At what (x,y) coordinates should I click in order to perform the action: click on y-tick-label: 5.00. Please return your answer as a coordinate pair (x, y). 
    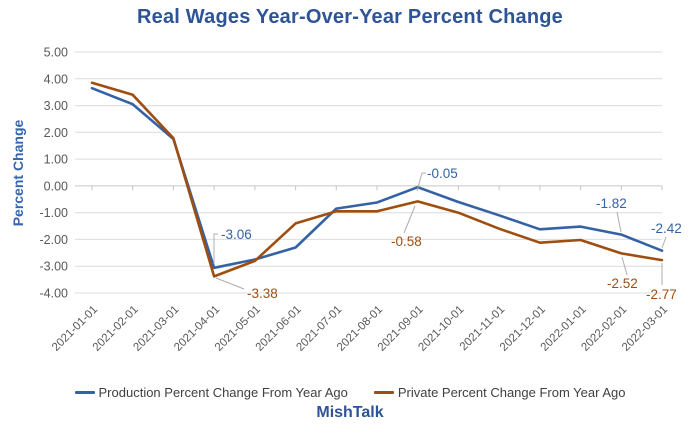
    Looking at the image, I should click on (56, 53).